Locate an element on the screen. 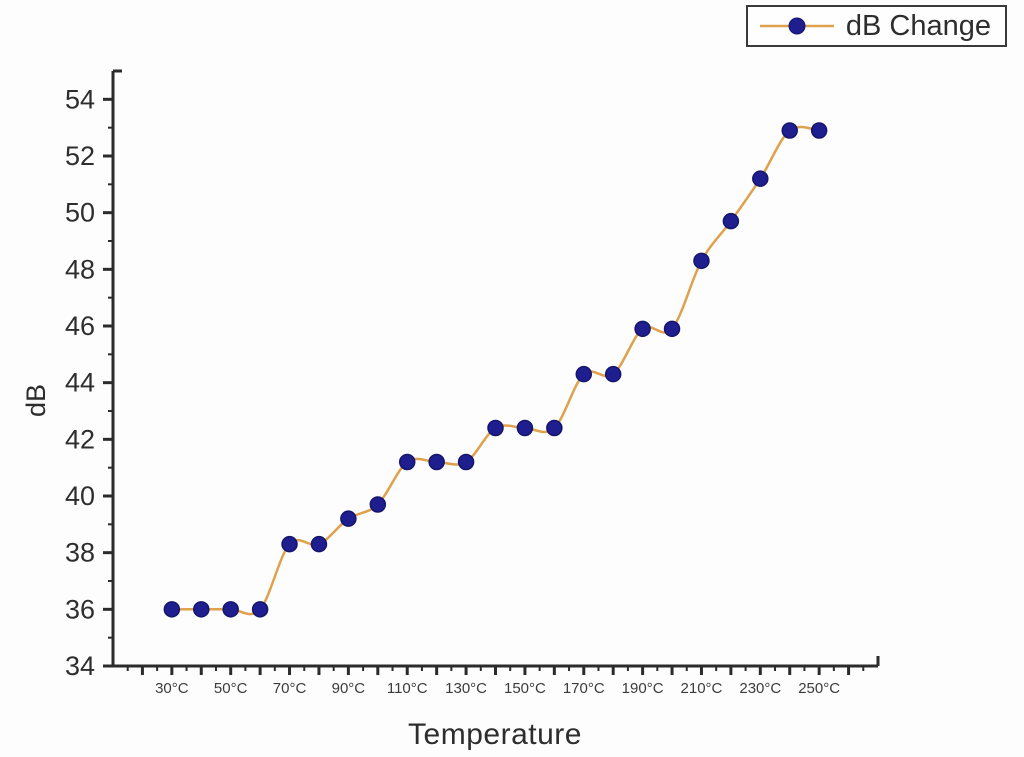 The image size is (1024, 757). y-tick-label: 48 is located at coordinates (80, 269).